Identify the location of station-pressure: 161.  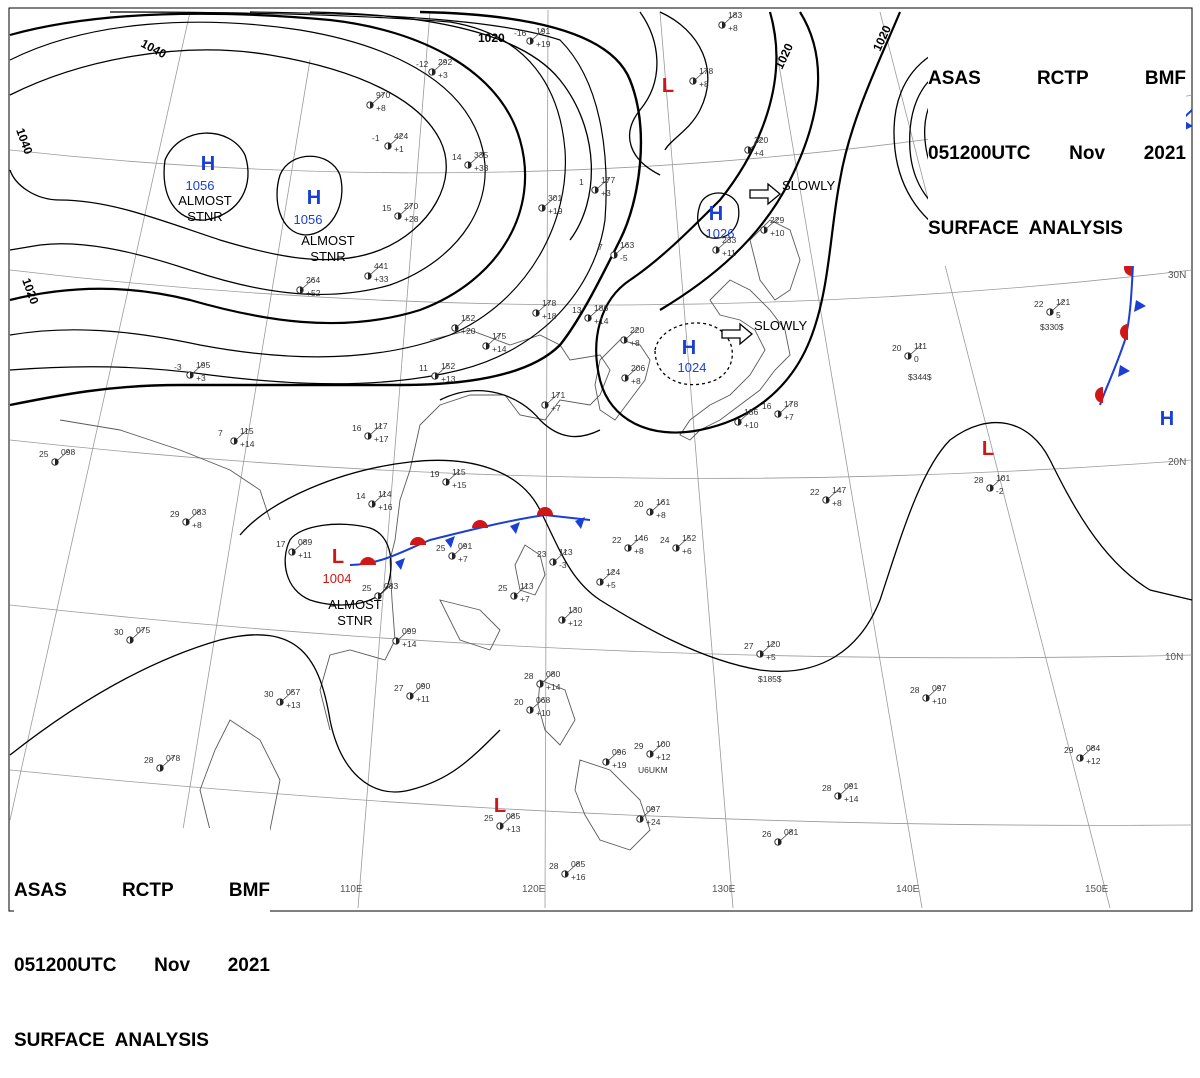
(663, 502).